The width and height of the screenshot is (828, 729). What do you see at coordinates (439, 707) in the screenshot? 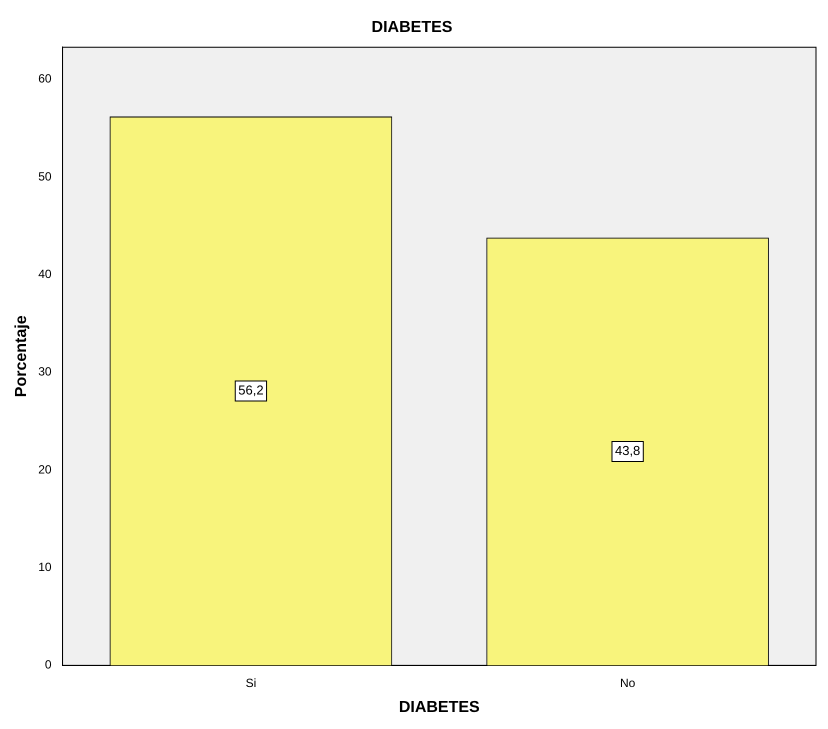
I see `x-axis-title: DIABETES` at bounding box center [439, 707].